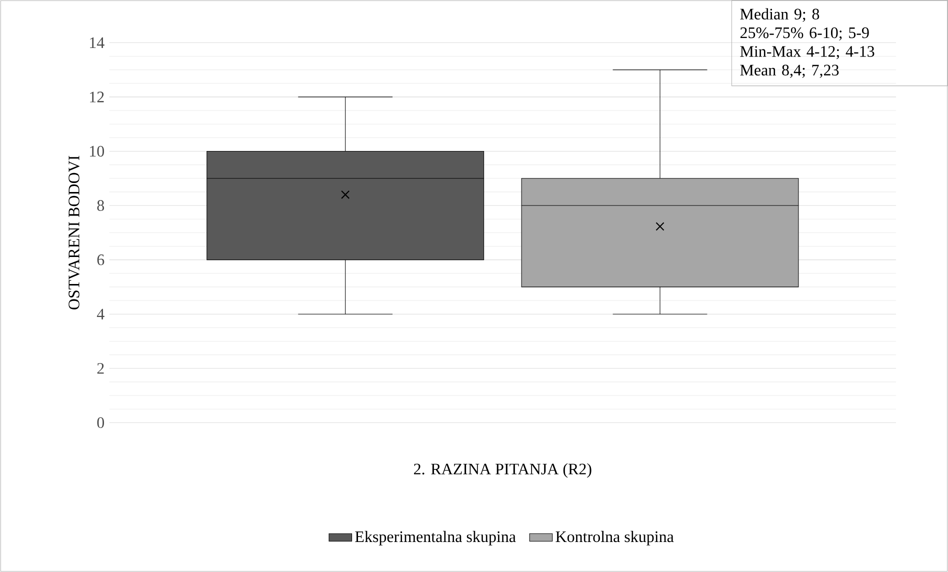 Image resolution: width=948 pixels, height=572 pixels. I want to click on y-tick-label: 4, so click(100, 314).